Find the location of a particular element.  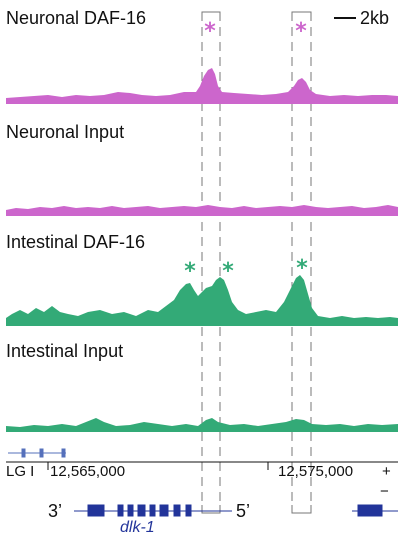

chromosome-label: LG I is located at coordinates (20, 471).